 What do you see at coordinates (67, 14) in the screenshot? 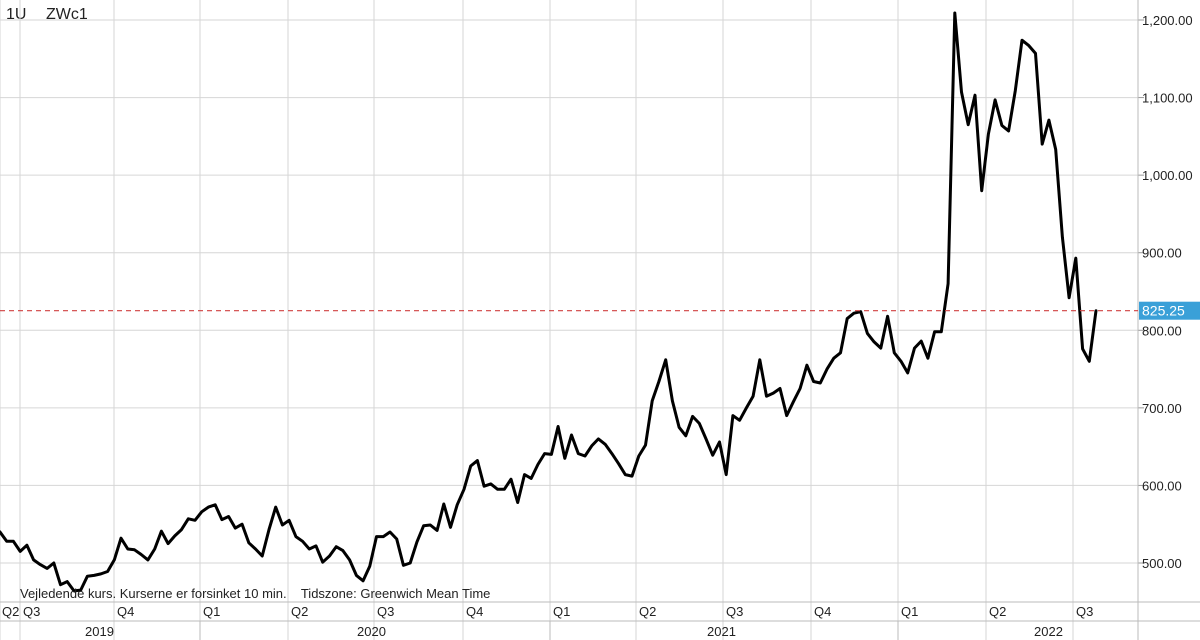
I see `symbol-label: ZWc1` at bounding box center [67, 14].